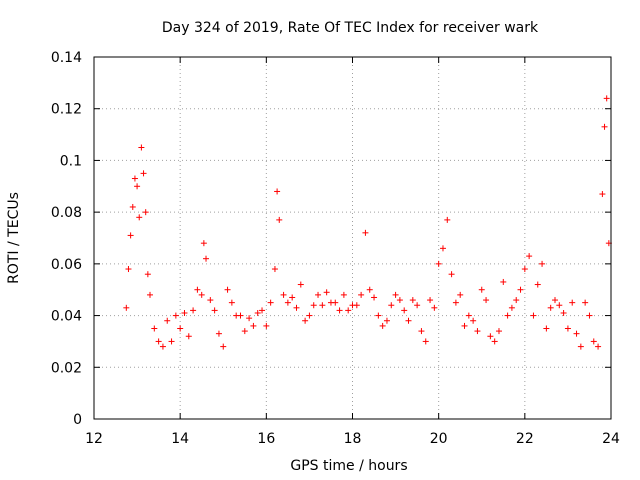 The image size is (640, 480). I want to click on y-tick-label: 0, so click(77, 420).